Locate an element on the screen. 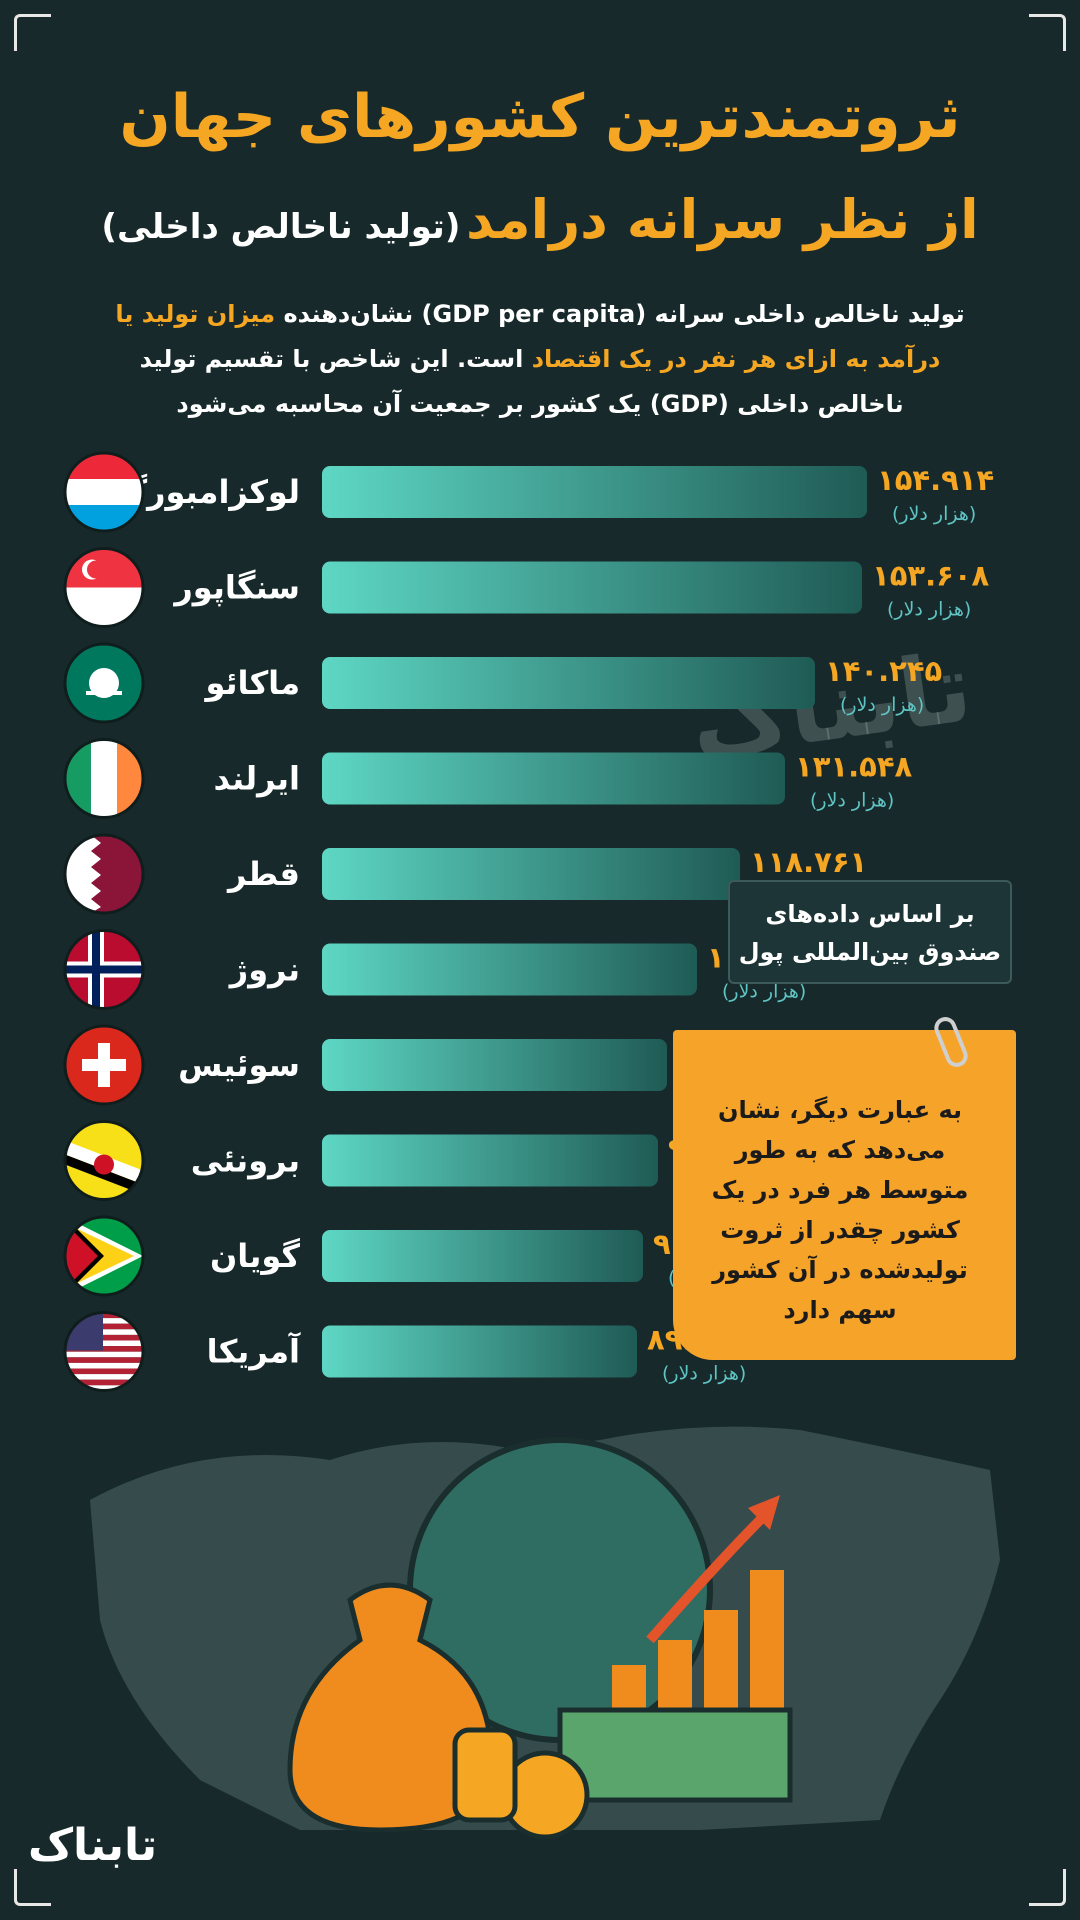 The image size is (1080, 1920). norway-flag-icon is located at coordinates (104, 969).